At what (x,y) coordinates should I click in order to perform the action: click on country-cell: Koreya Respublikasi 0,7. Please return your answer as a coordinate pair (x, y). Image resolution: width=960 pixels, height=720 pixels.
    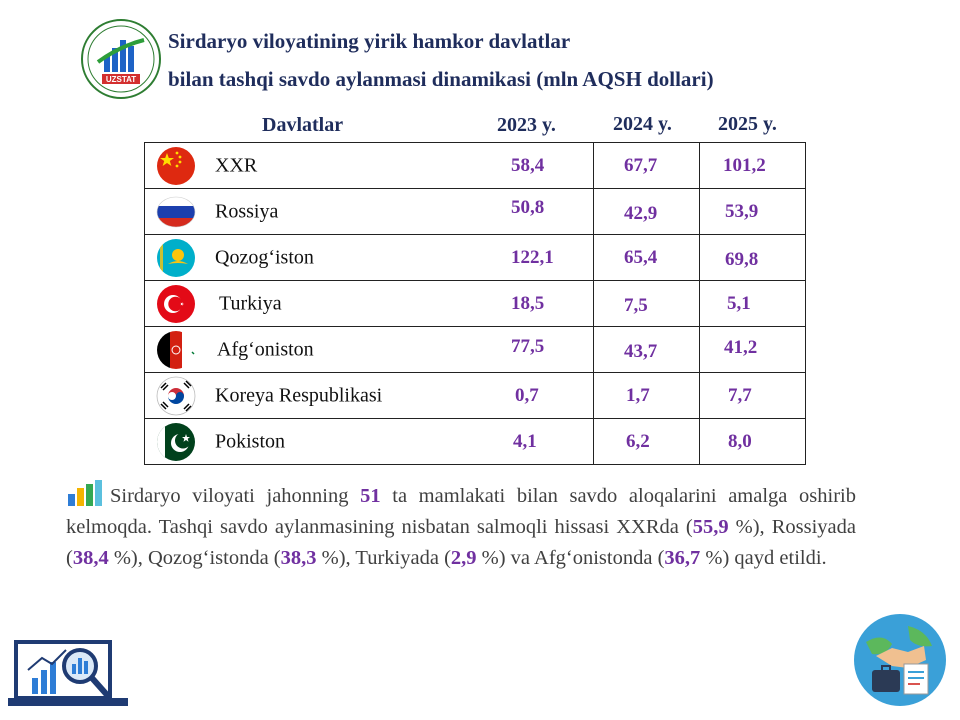
    Looking at the image, I should click on (369, 395).